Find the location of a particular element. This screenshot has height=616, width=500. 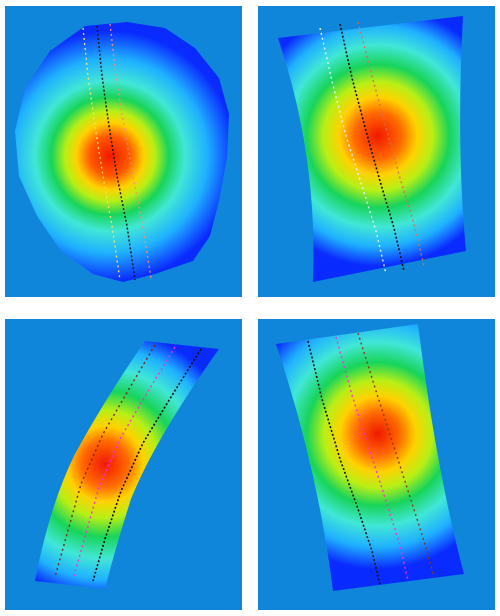

curve-white is located at coordinates (353, 151).